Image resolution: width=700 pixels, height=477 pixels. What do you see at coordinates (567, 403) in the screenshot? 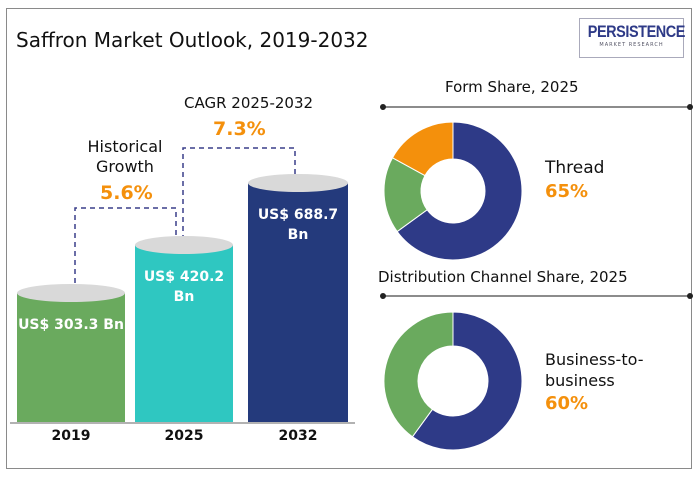
I see `dist-callout-value: 60%` at bounding box center [567, 403].